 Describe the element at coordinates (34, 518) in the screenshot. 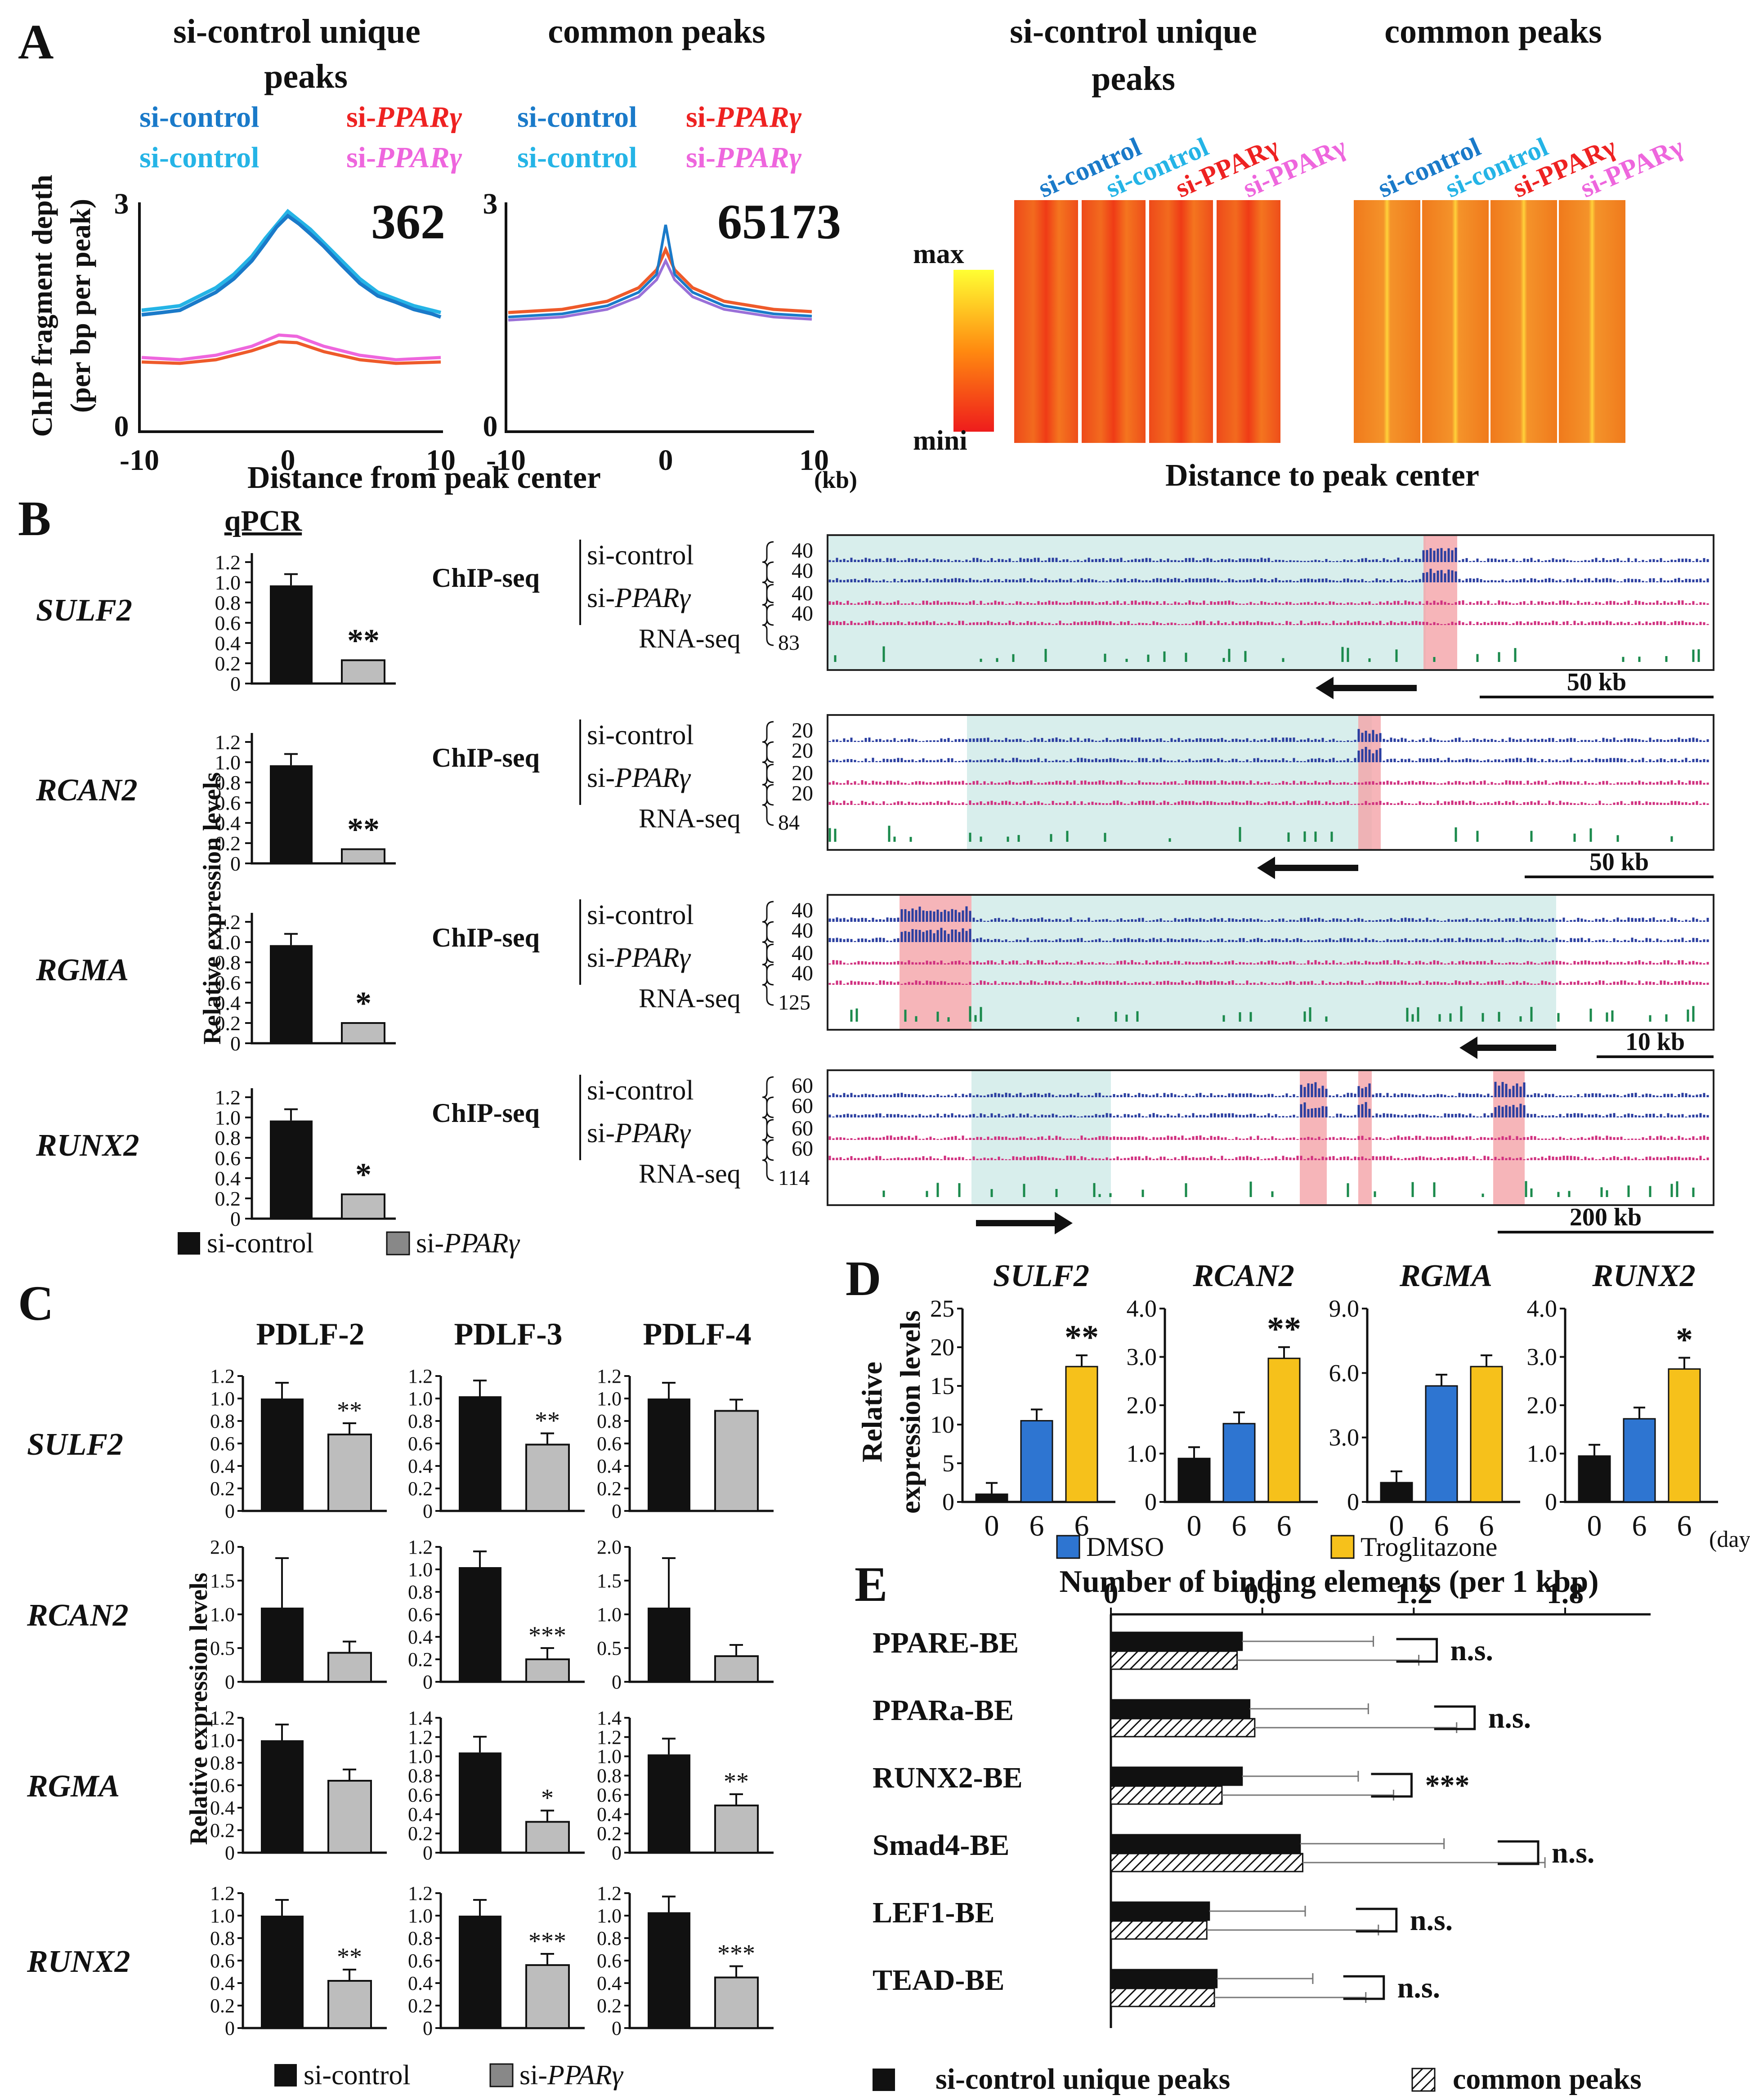

I see `panel-letter-b: B` at that location.